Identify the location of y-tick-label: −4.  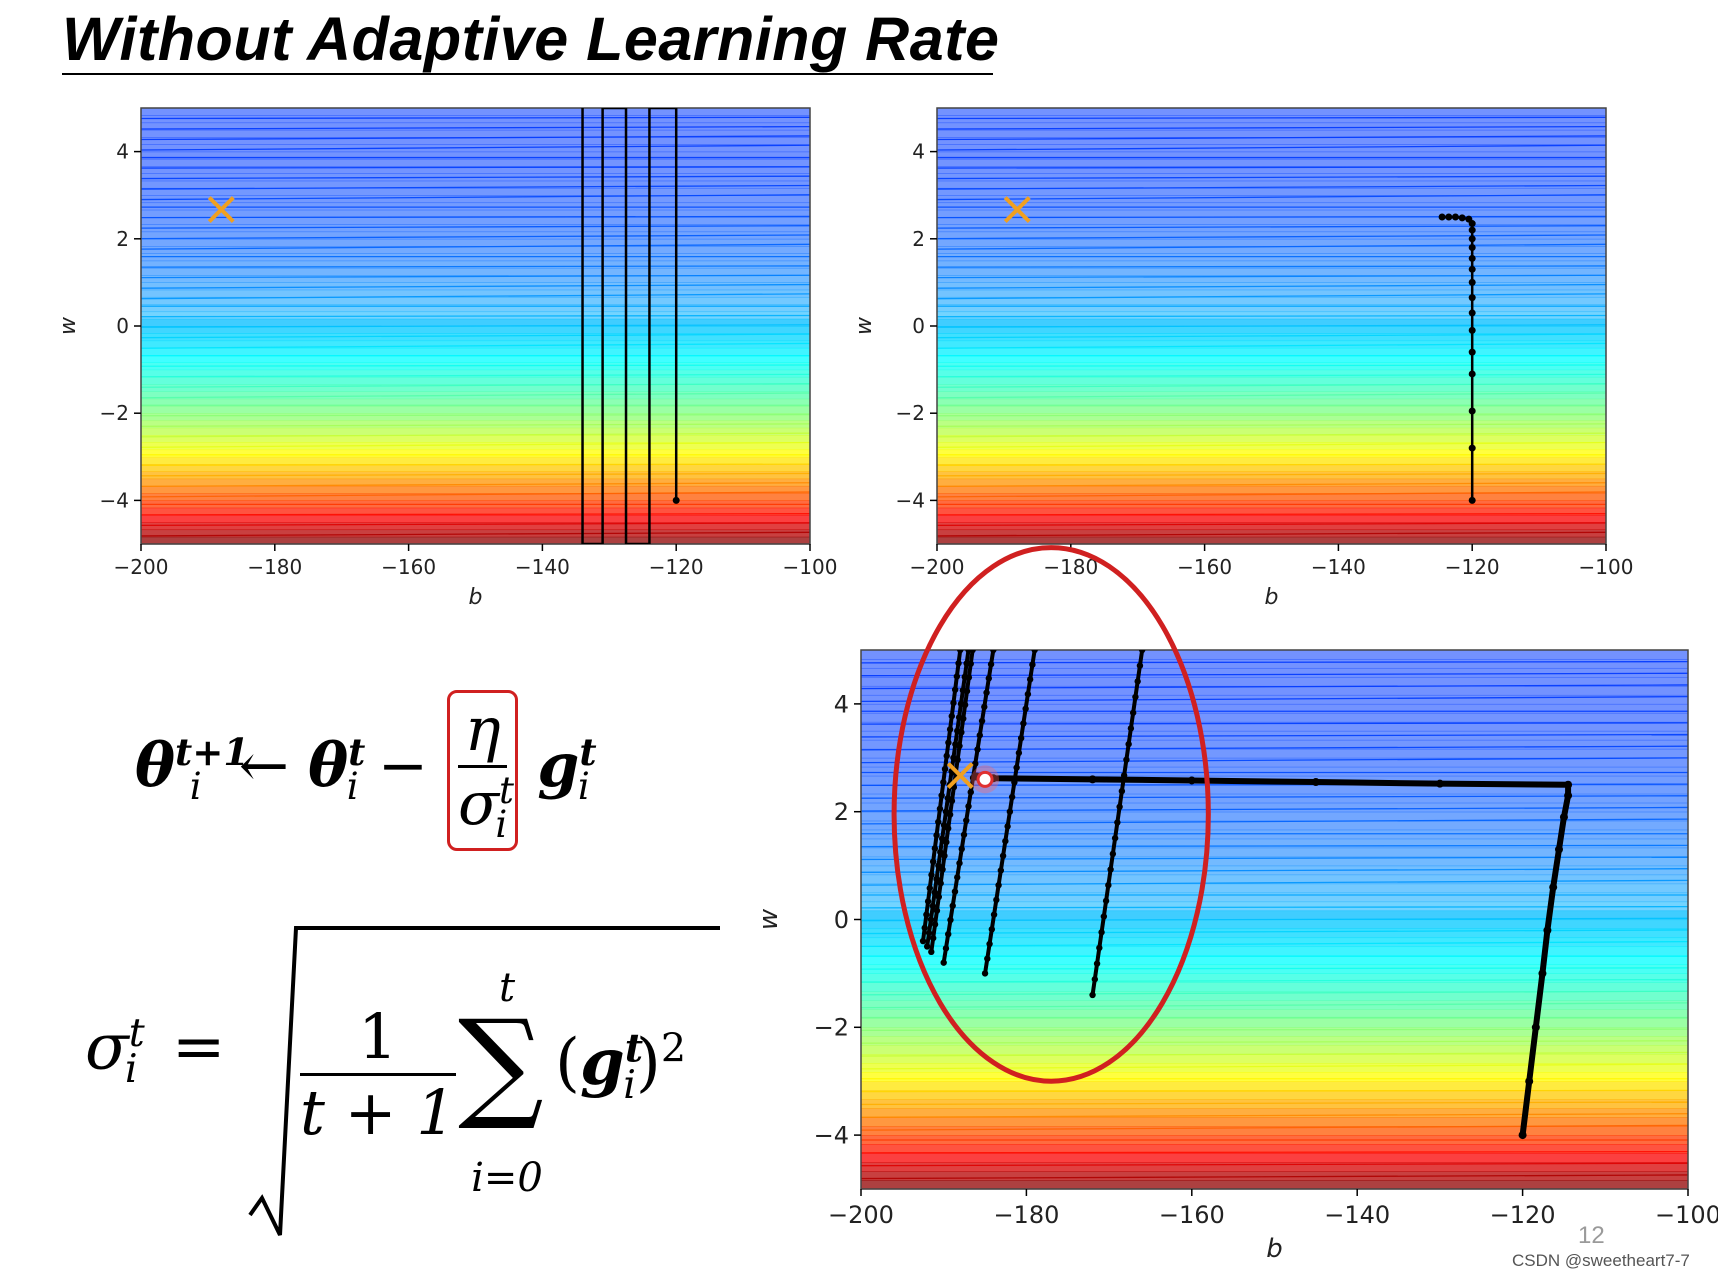
(831, 1136).